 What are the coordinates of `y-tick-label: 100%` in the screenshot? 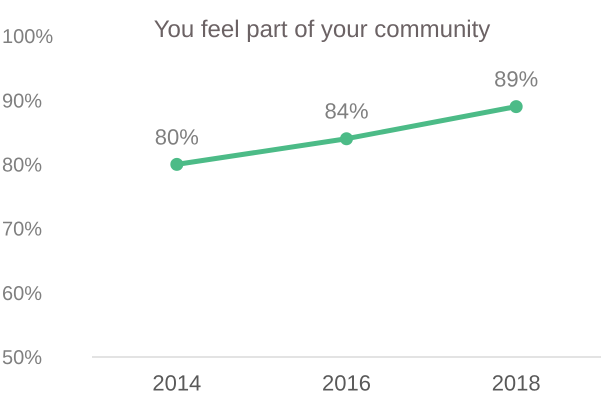 It's located at (28, 37).